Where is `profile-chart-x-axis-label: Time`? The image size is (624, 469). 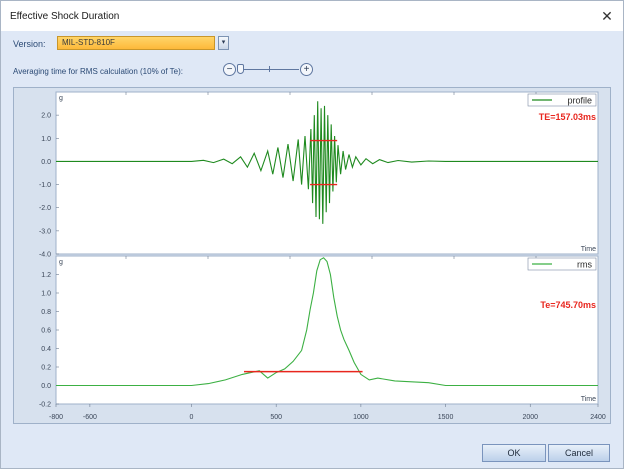
profile-chart-x-axis-label: Time is located at coordinates (588, 249).